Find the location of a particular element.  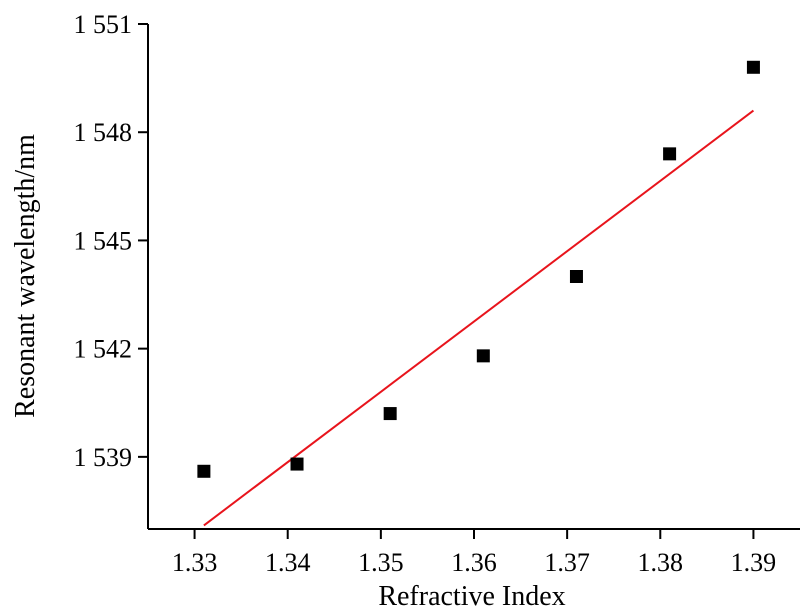

y-tick-label: 1 551 is located at coordinates (103, 24).